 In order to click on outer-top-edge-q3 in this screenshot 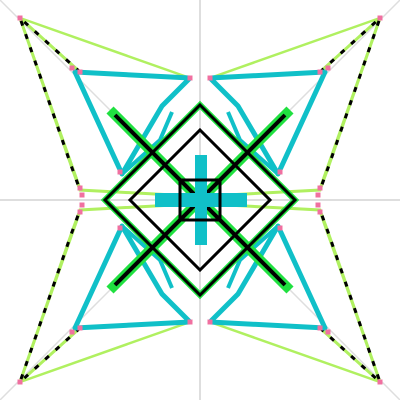, I will do `click(295, 352)`.